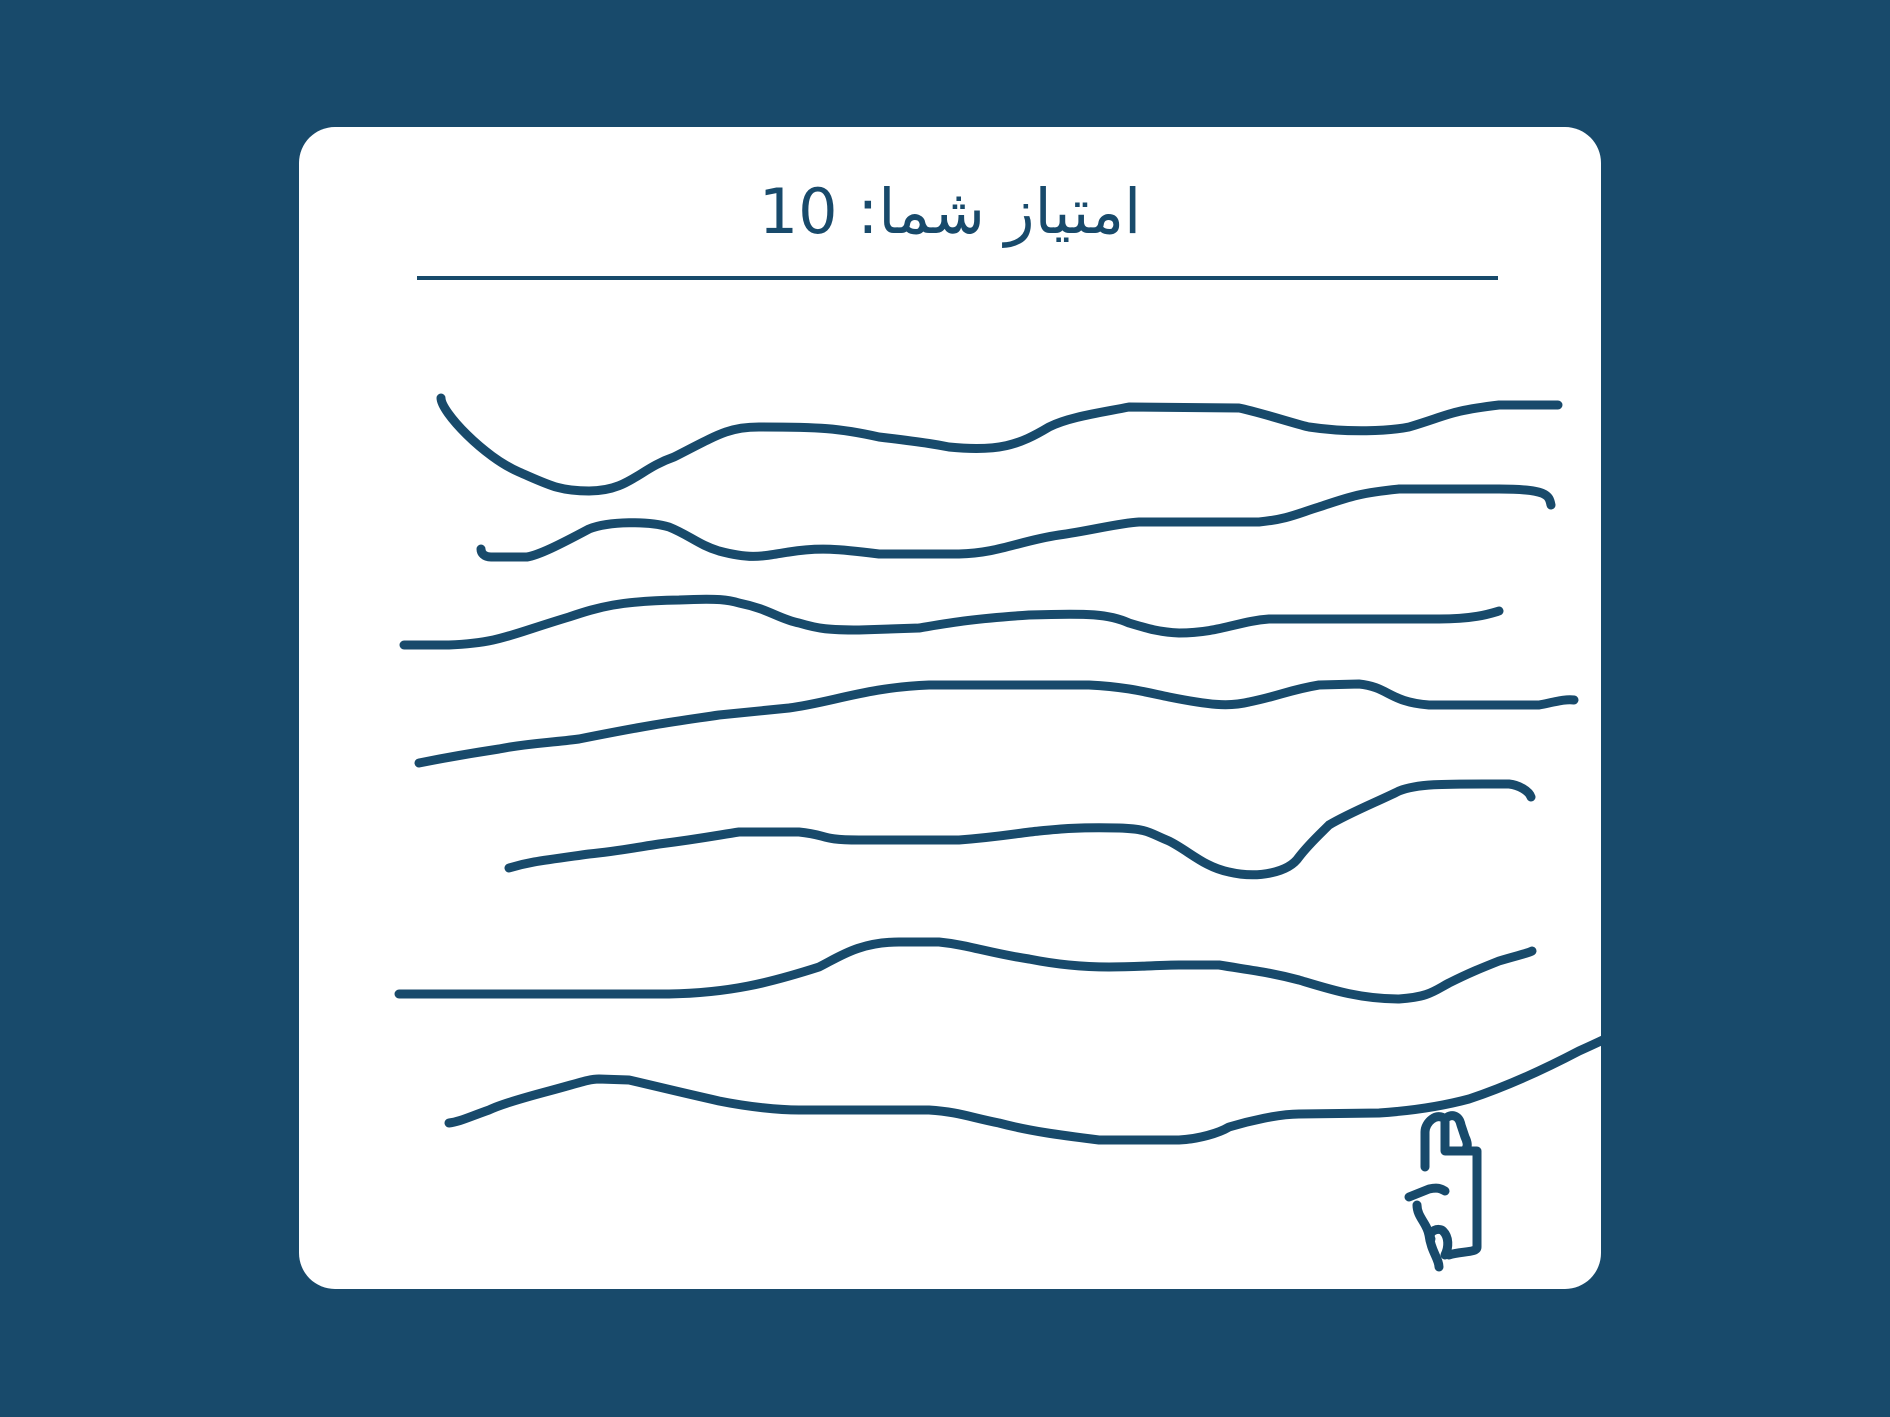 Image resolution: width=1890 pixels, height=1417 pixels. I want to click on pen-hand-cursor-icon, so click(1443, 1191).